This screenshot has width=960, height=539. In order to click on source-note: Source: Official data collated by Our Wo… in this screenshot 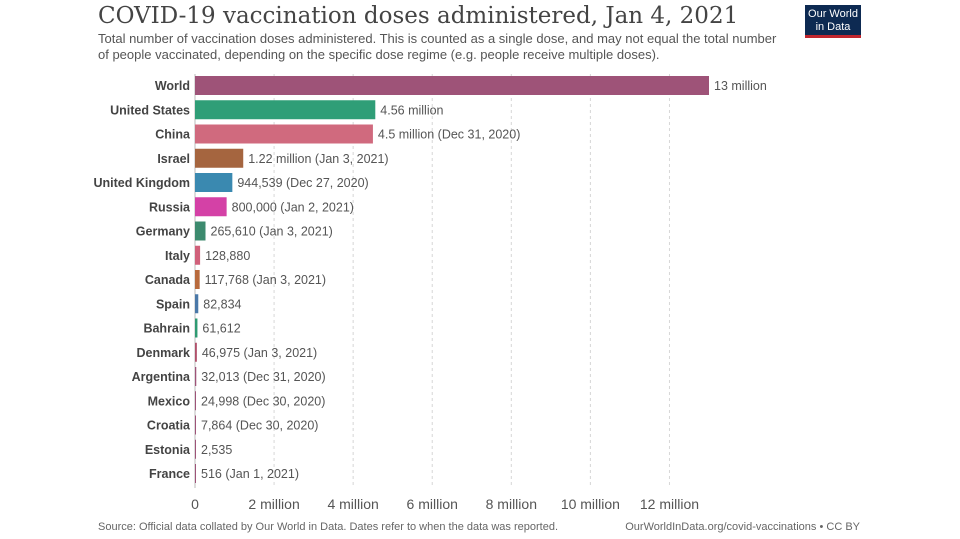, I will do `click(328, 527)`.